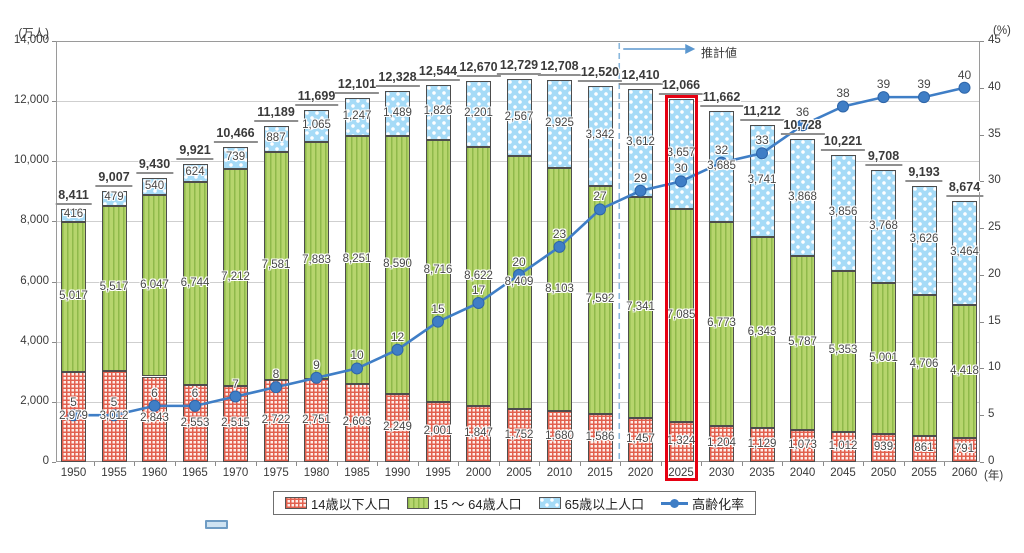 This screenshot has width=1024, height=553. Describe the element at coordinates (924, 84) in the screenshot. I see `aging-rate-value: 39` at that location.